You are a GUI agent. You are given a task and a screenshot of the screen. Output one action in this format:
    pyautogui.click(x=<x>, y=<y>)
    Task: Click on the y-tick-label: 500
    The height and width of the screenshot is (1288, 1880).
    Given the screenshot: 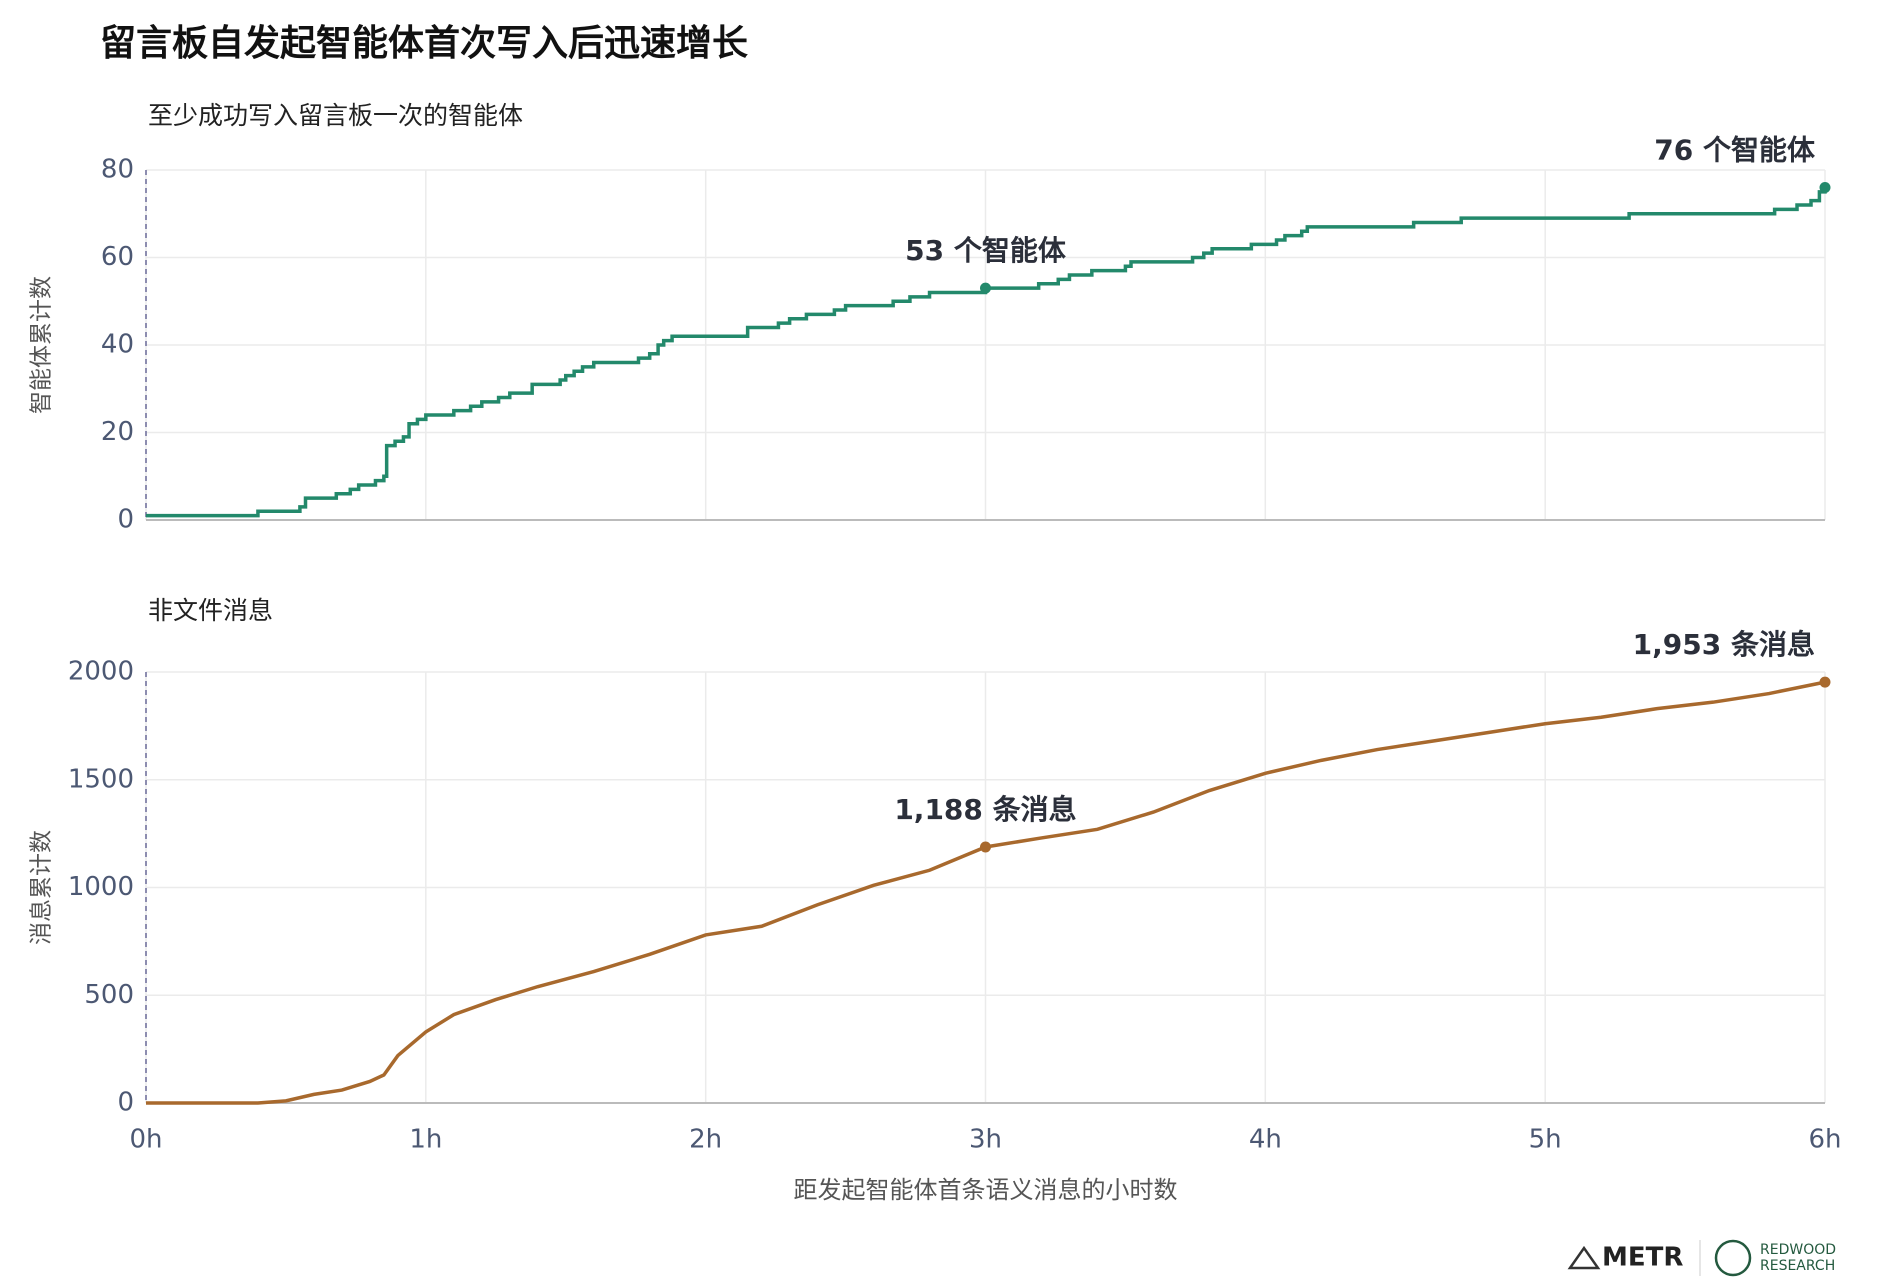 What is the action you would take?
    pyautogui.click(x=109, y=995)
    